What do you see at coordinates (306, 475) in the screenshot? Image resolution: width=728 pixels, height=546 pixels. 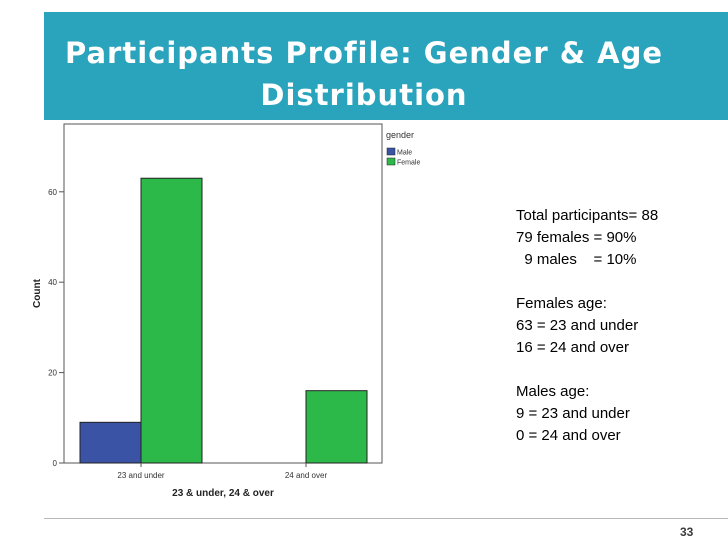 I see `x-tick-label: 24 and over` at bounding box center [306, 475].